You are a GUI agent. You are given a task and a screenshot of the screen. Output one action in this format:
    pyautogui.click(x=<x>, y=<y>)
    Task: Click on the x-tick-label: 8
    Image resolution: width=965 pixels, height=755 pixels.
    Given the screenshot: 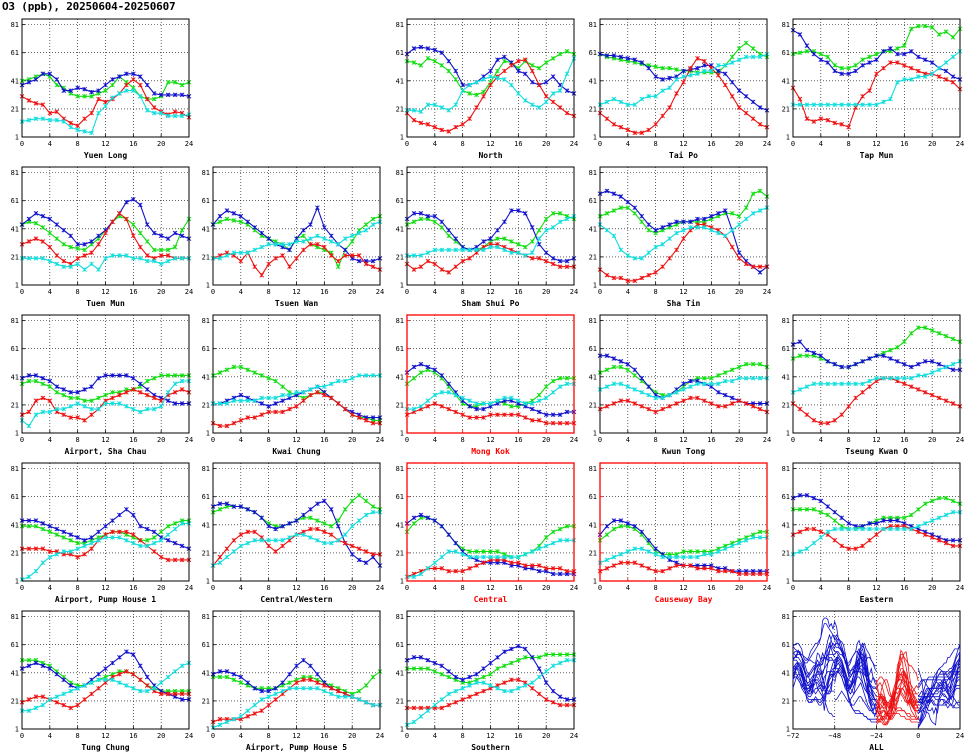 What is the action you would take?
    pyautogui.click(x=78, y=440)
    